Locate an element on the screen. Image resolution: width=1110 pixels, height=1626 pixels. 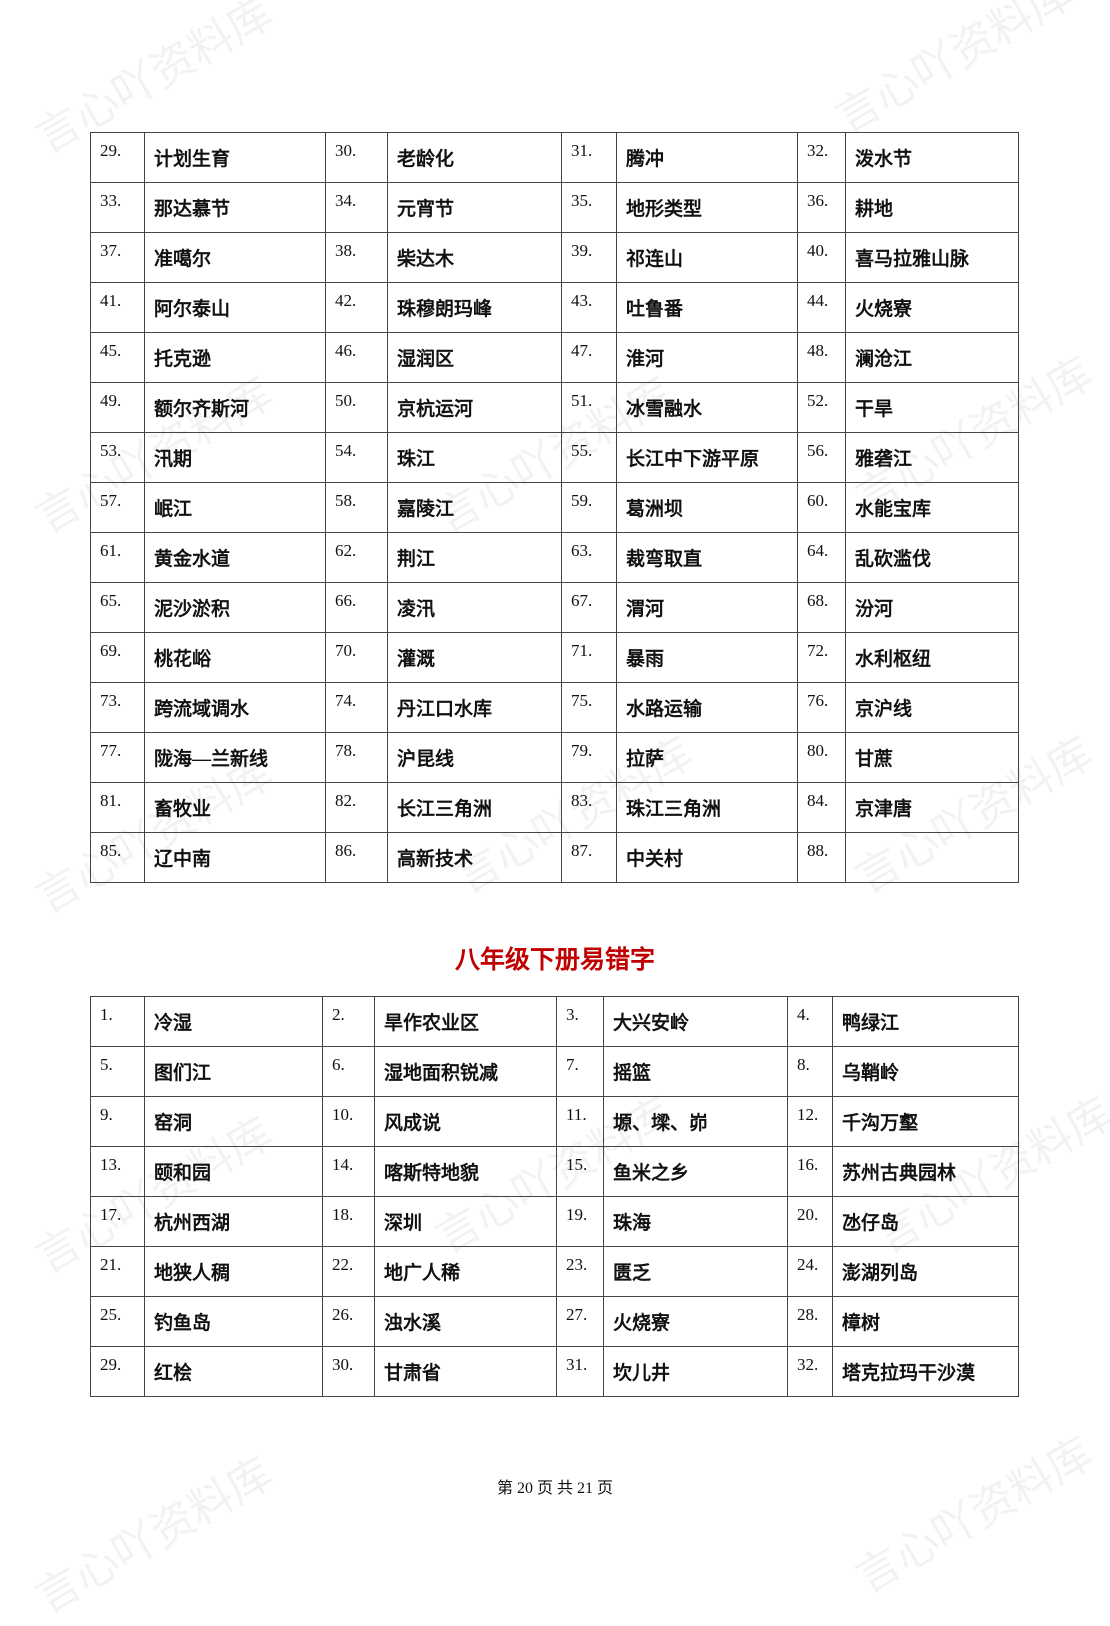
number-cell: 62. is located at coordinates (356, 557).